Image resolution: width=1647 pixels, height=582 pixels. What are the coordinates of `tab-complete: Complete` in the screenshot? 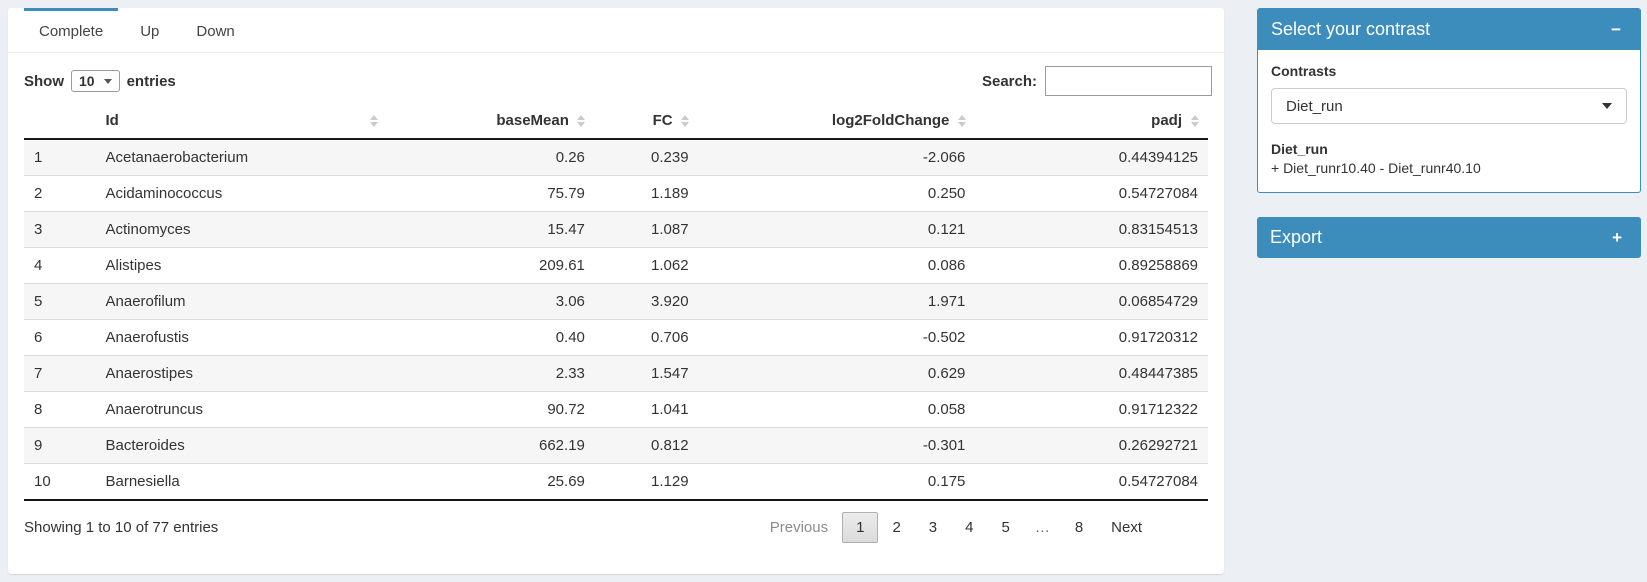 It's located at (71, 30).